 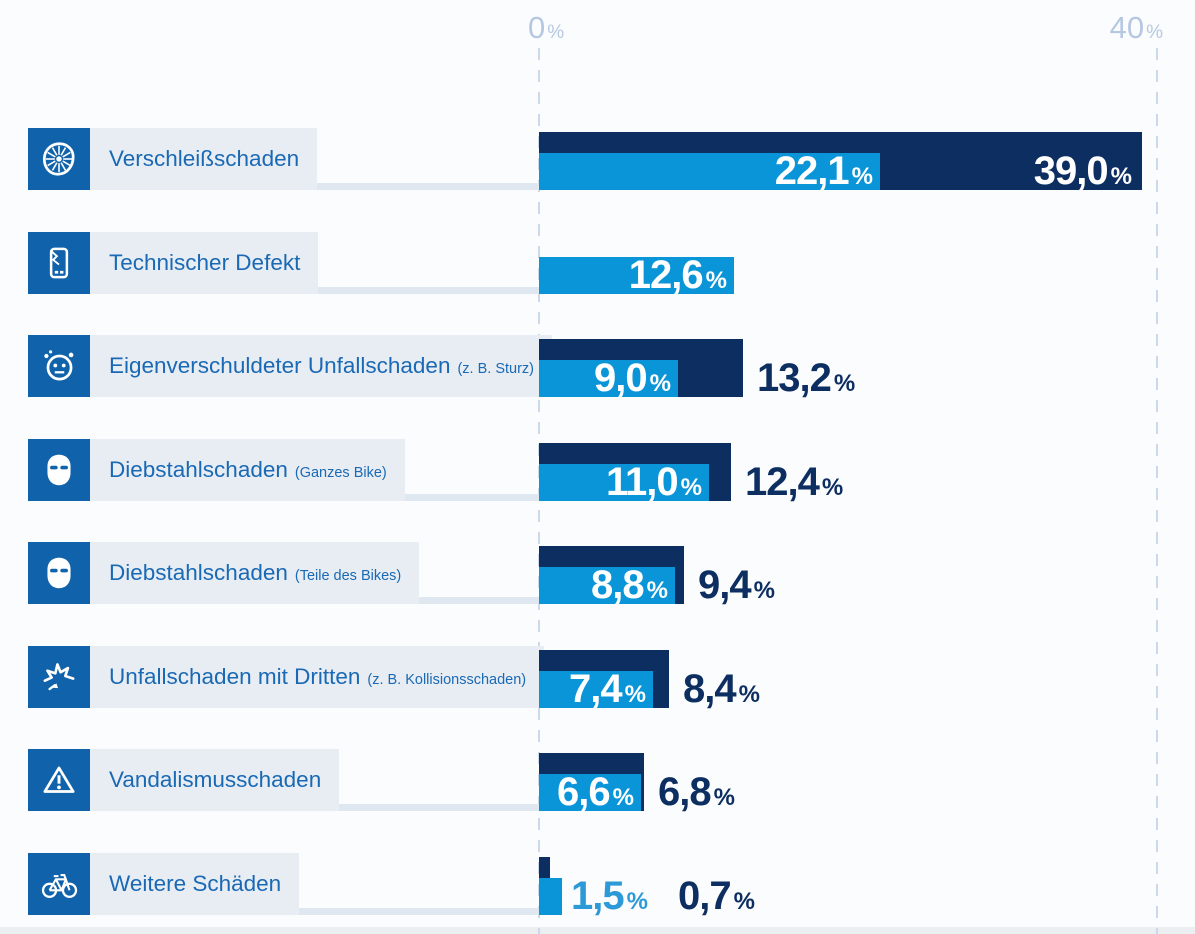 I want to click on category-label-group: Diebstahlschaden (Ganzes Bike), so click(x=216, y=470).